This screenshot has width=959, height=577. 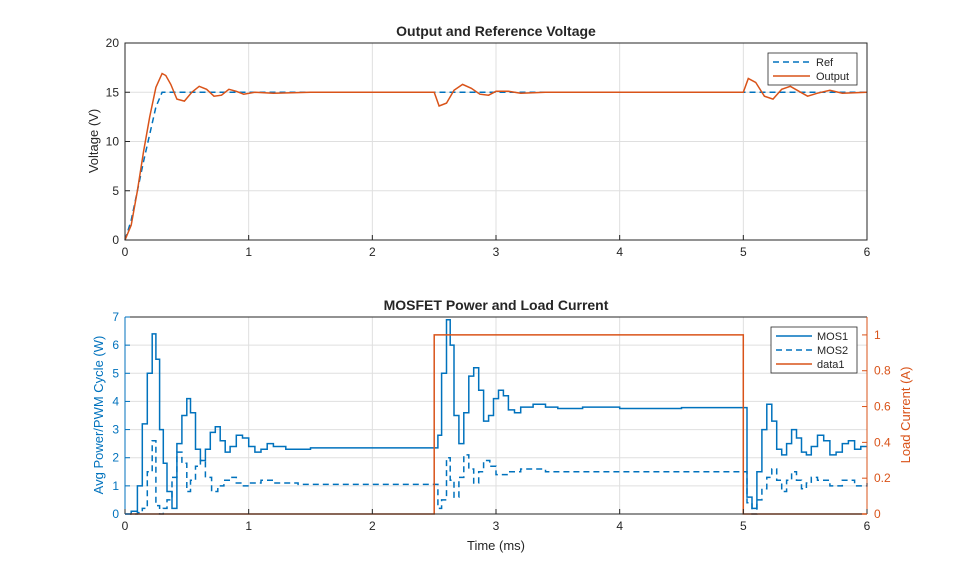 I want to click on current-y-tick-label: 0.6, so click(x=882, y=407).